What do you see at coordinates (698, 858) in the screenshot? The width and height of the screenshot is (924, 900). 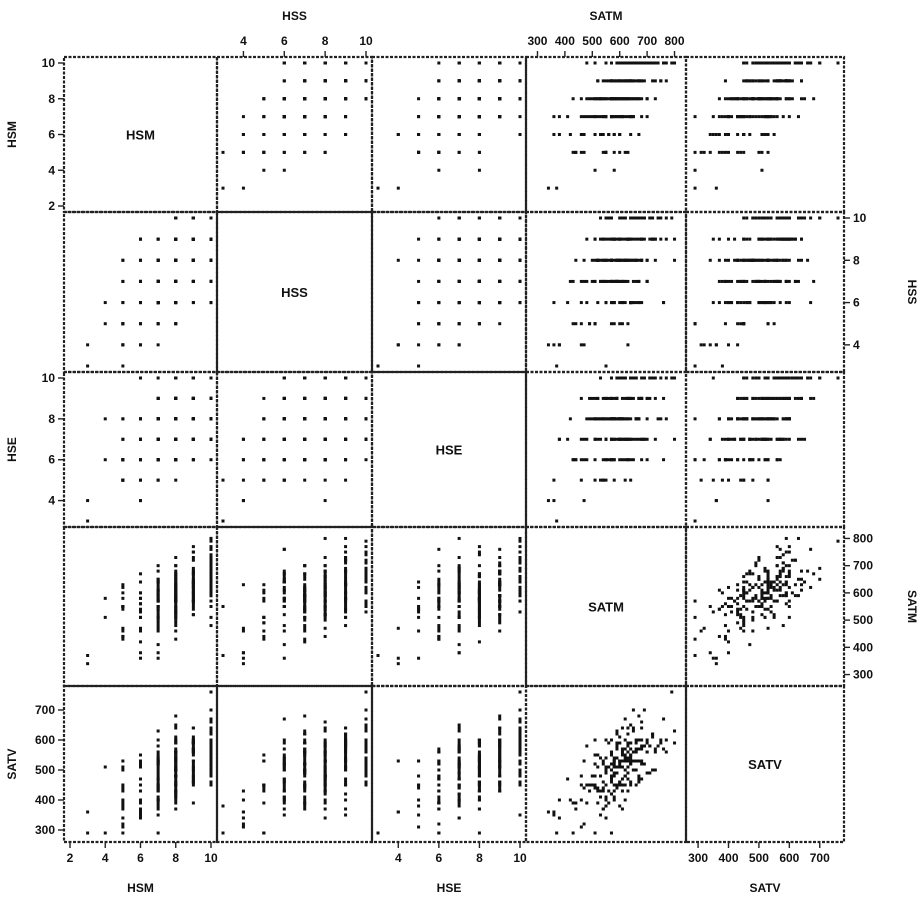 I see `tick-label-bottom-satv-300: 300` at bounding box center [698, 858].